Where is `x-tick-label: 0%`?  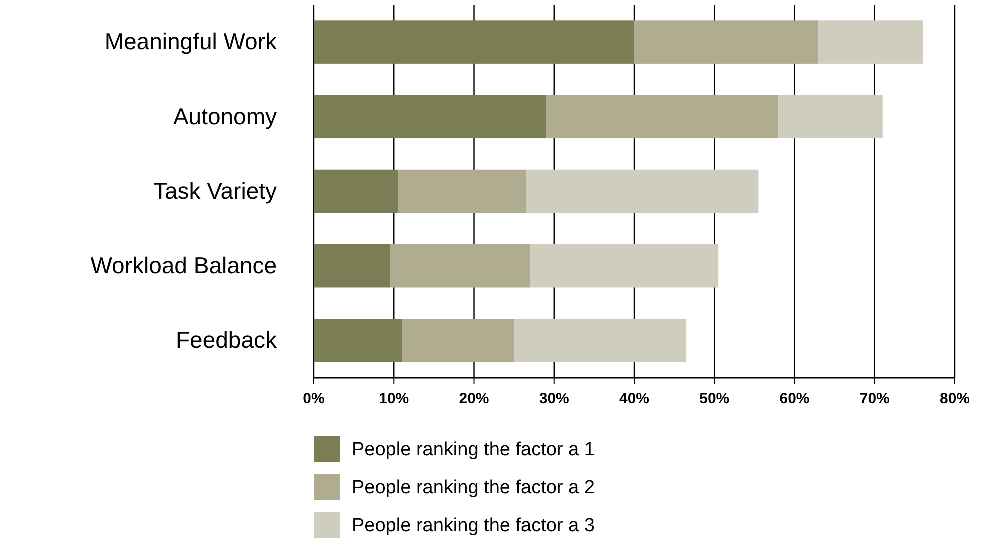 x-tick-label: 0% is located at coordinates (314, 399).